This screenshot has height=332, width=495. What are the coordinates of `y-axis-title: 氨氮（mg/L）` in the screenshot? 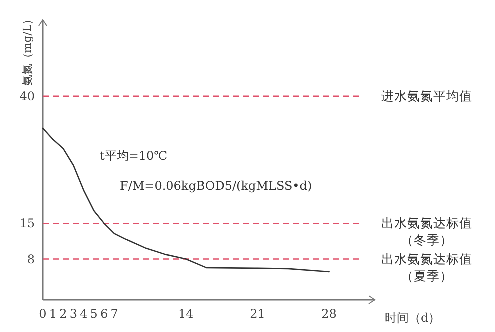 It's located at (27, 50).